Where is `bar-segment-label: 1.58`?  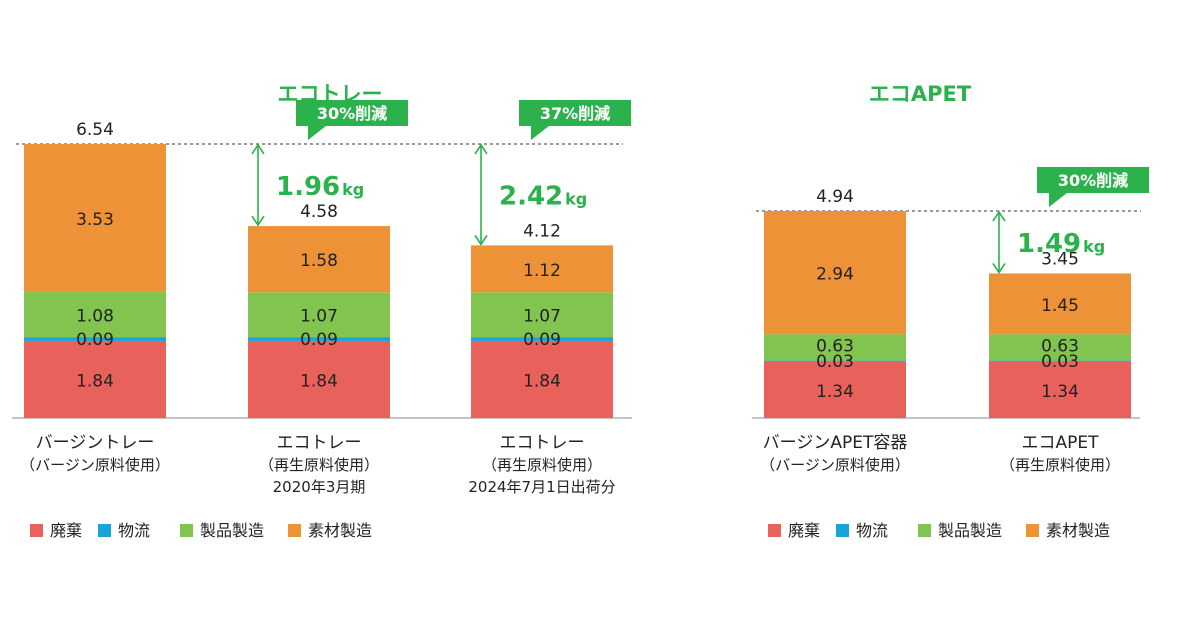 bar-segment-label: 1.58 is located at coordinates (319, 261).